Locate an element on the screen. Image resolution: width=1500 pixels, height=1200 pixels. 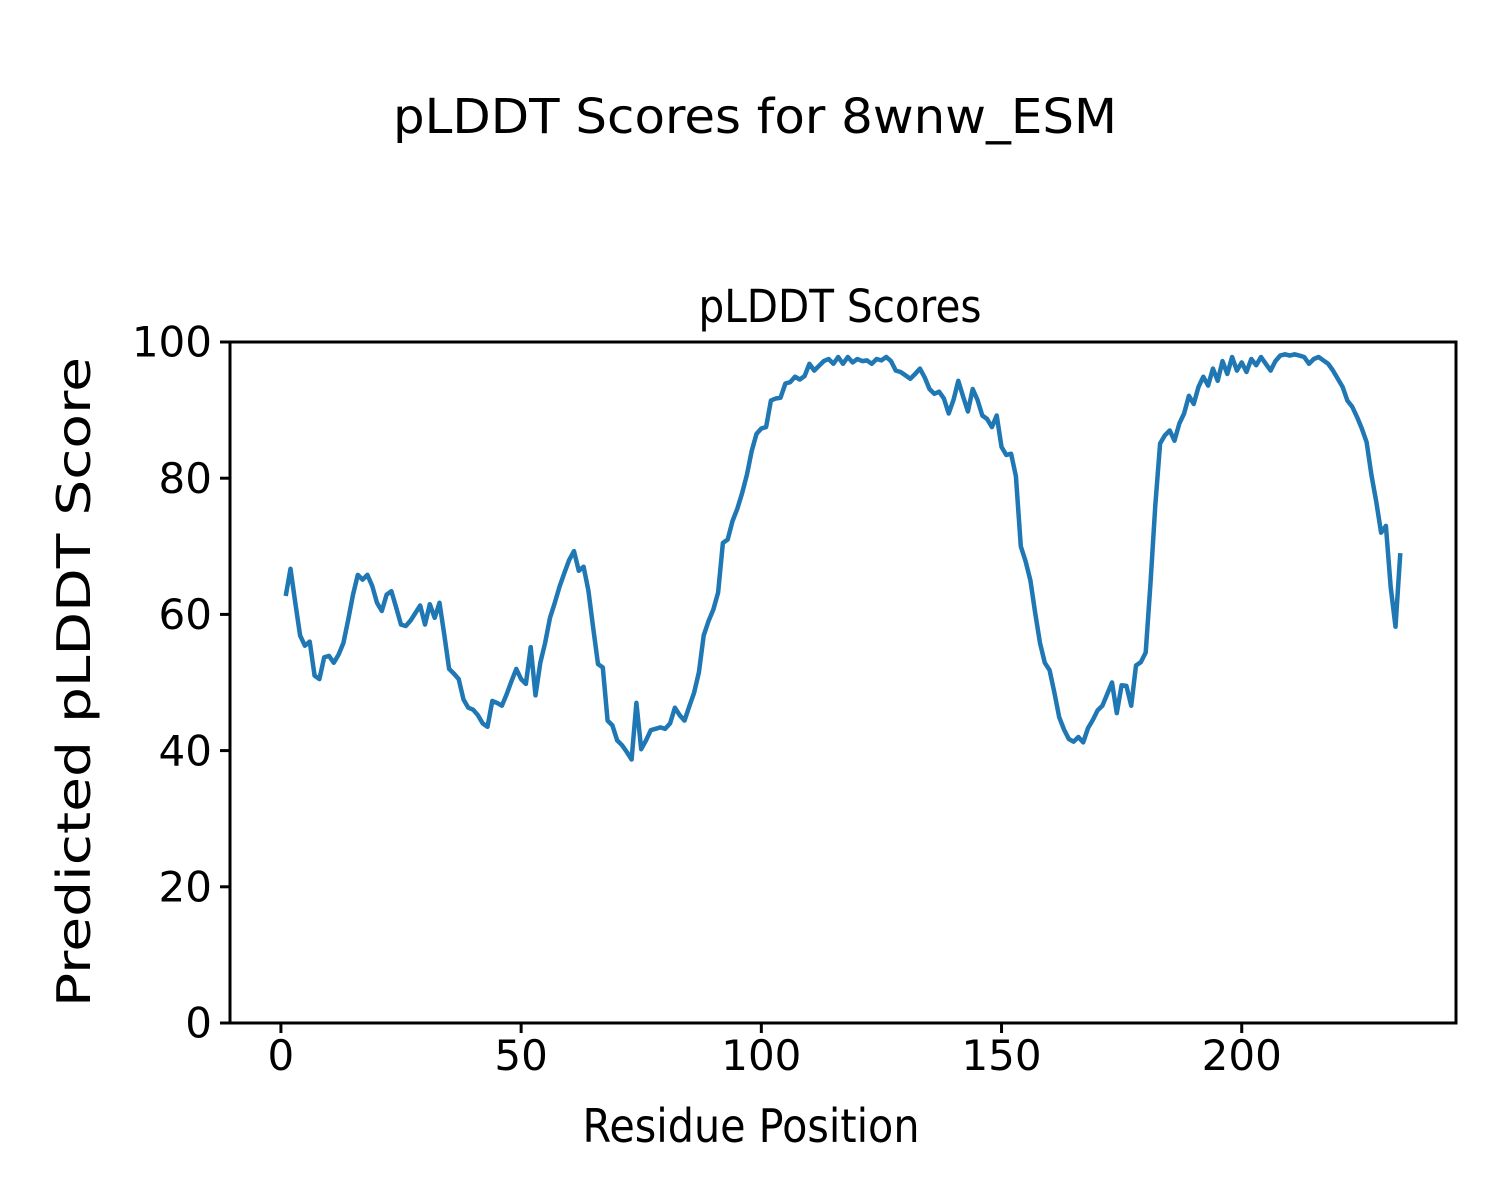
x-tick-label: 50 is located at coordinates (520, 1055).